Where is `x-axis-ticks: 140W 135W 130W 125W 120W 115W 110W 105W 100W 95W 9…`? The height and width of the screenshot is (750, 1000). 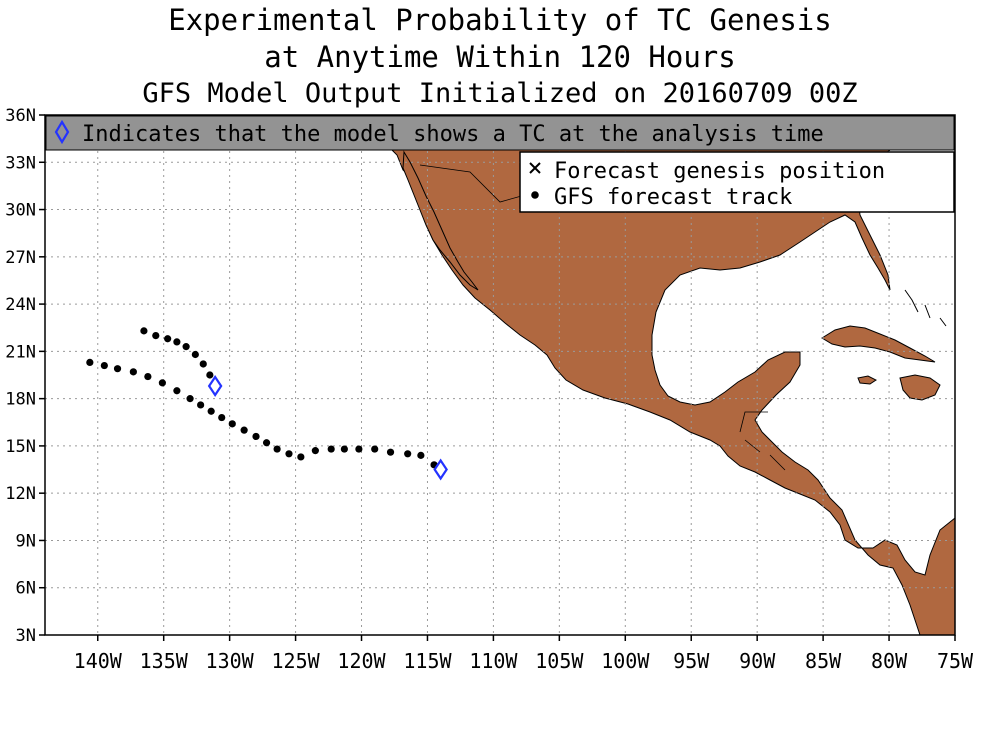
x-axis-ticks: 140W 135W 130W 125W 120W 115W 110W 105W 100W 95W 9… is located at coordinates (524, 654).